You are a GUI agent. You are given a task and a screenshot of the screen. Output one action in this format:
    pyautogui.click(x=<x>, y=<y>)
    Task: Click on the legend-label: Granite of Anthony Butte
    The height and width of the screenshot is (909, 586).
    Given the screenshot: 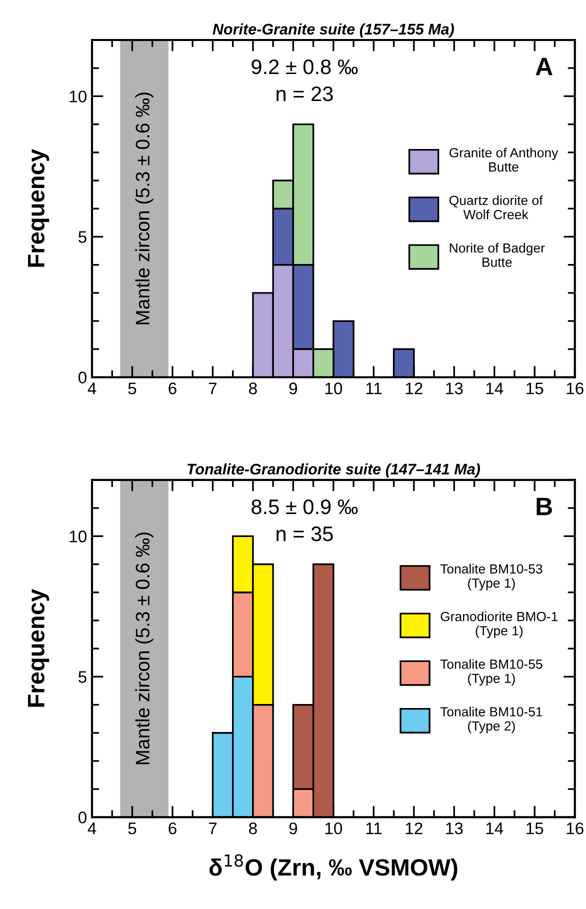 What is the action you would take?
    pyautogui.click(x=504, y=160)
    